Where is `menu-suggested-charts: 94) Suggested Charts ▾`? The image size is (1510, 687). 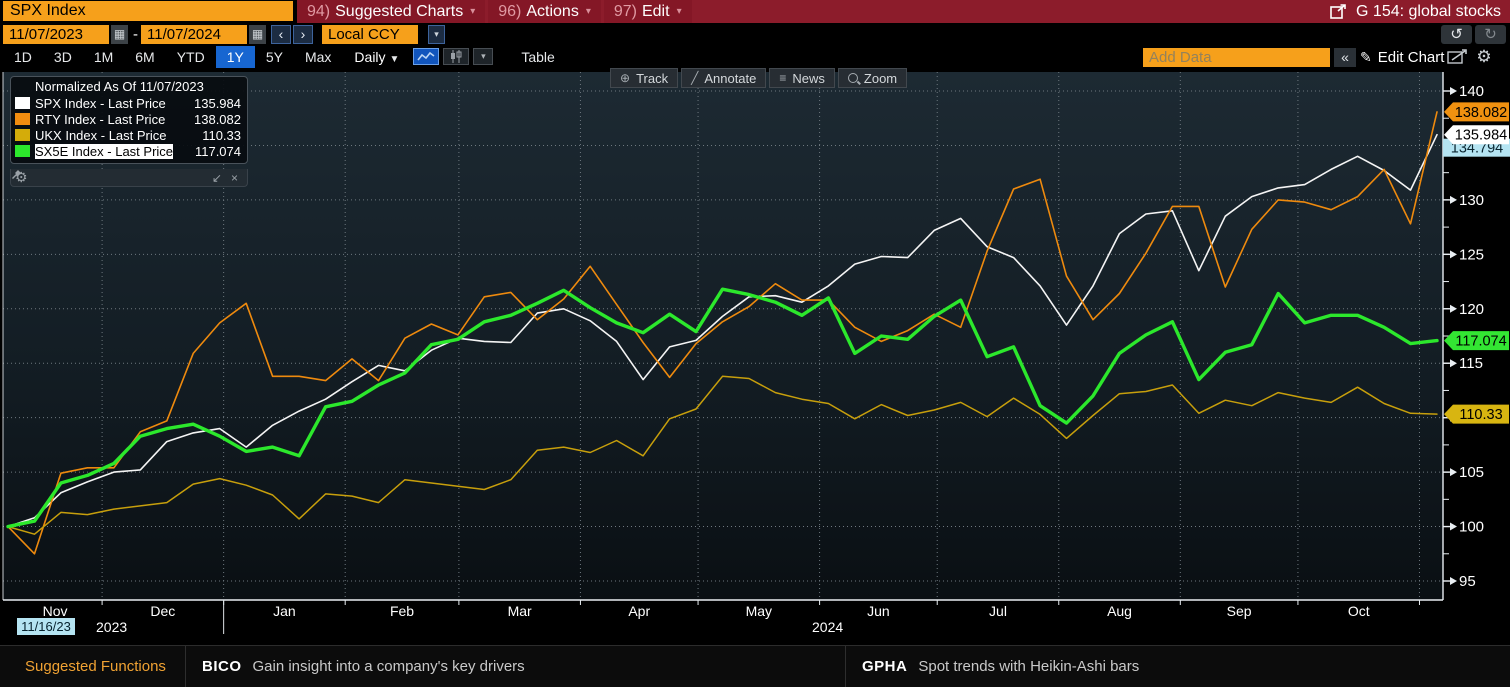 menu-suggested-charts: 94) Suggested Charts ▾ is located at coordinates (391, 11).